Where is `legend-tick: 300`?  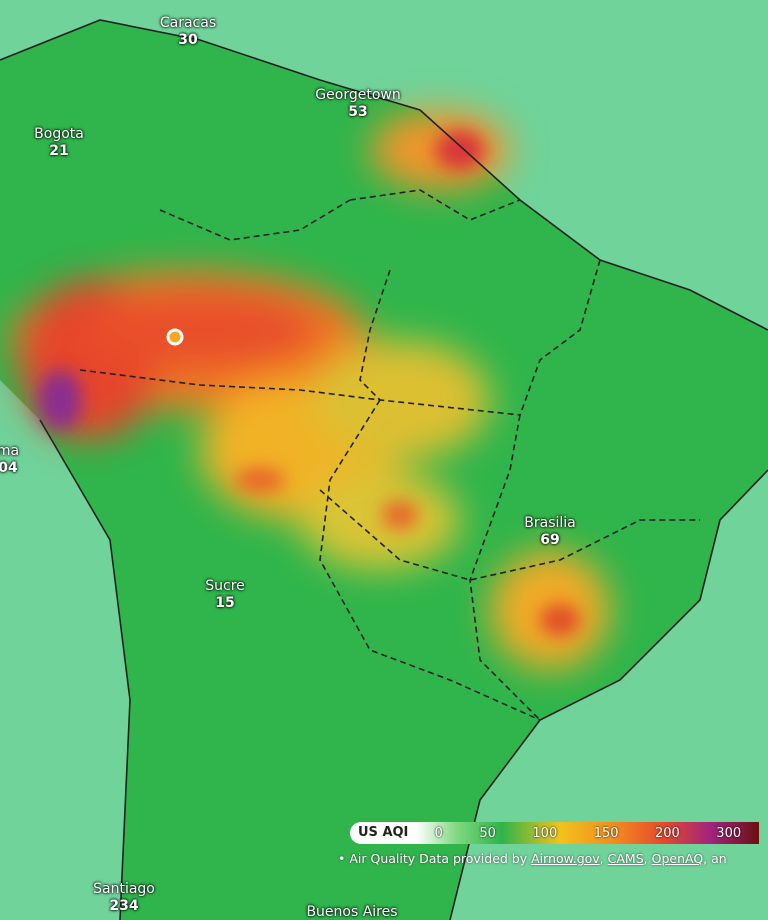 legend-tick: 300 is located at coordinates (729, 833).